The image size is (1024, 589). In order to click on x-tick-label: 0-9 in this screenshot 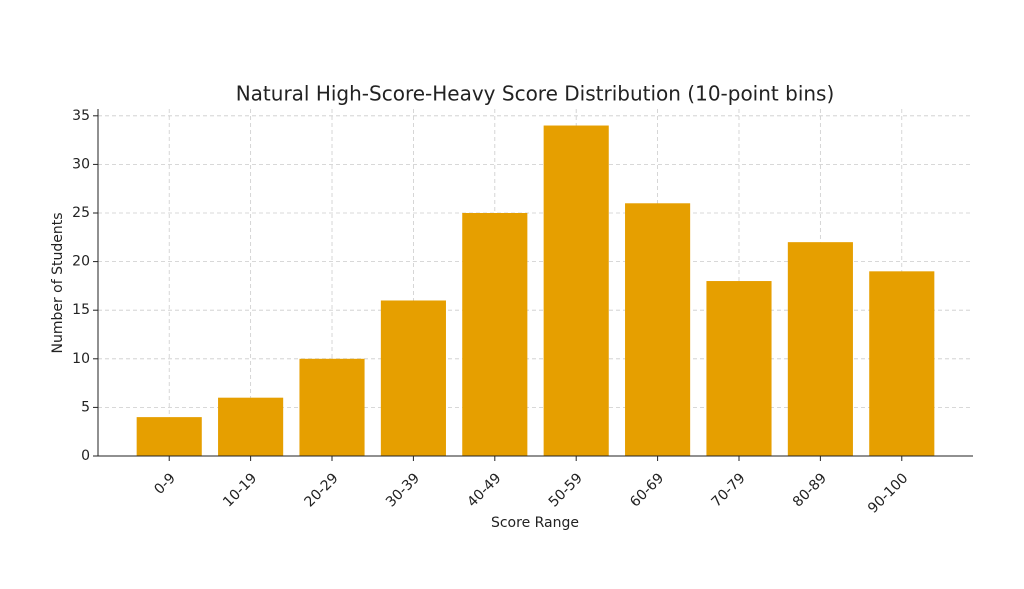, I will do `click(164, 483)`.